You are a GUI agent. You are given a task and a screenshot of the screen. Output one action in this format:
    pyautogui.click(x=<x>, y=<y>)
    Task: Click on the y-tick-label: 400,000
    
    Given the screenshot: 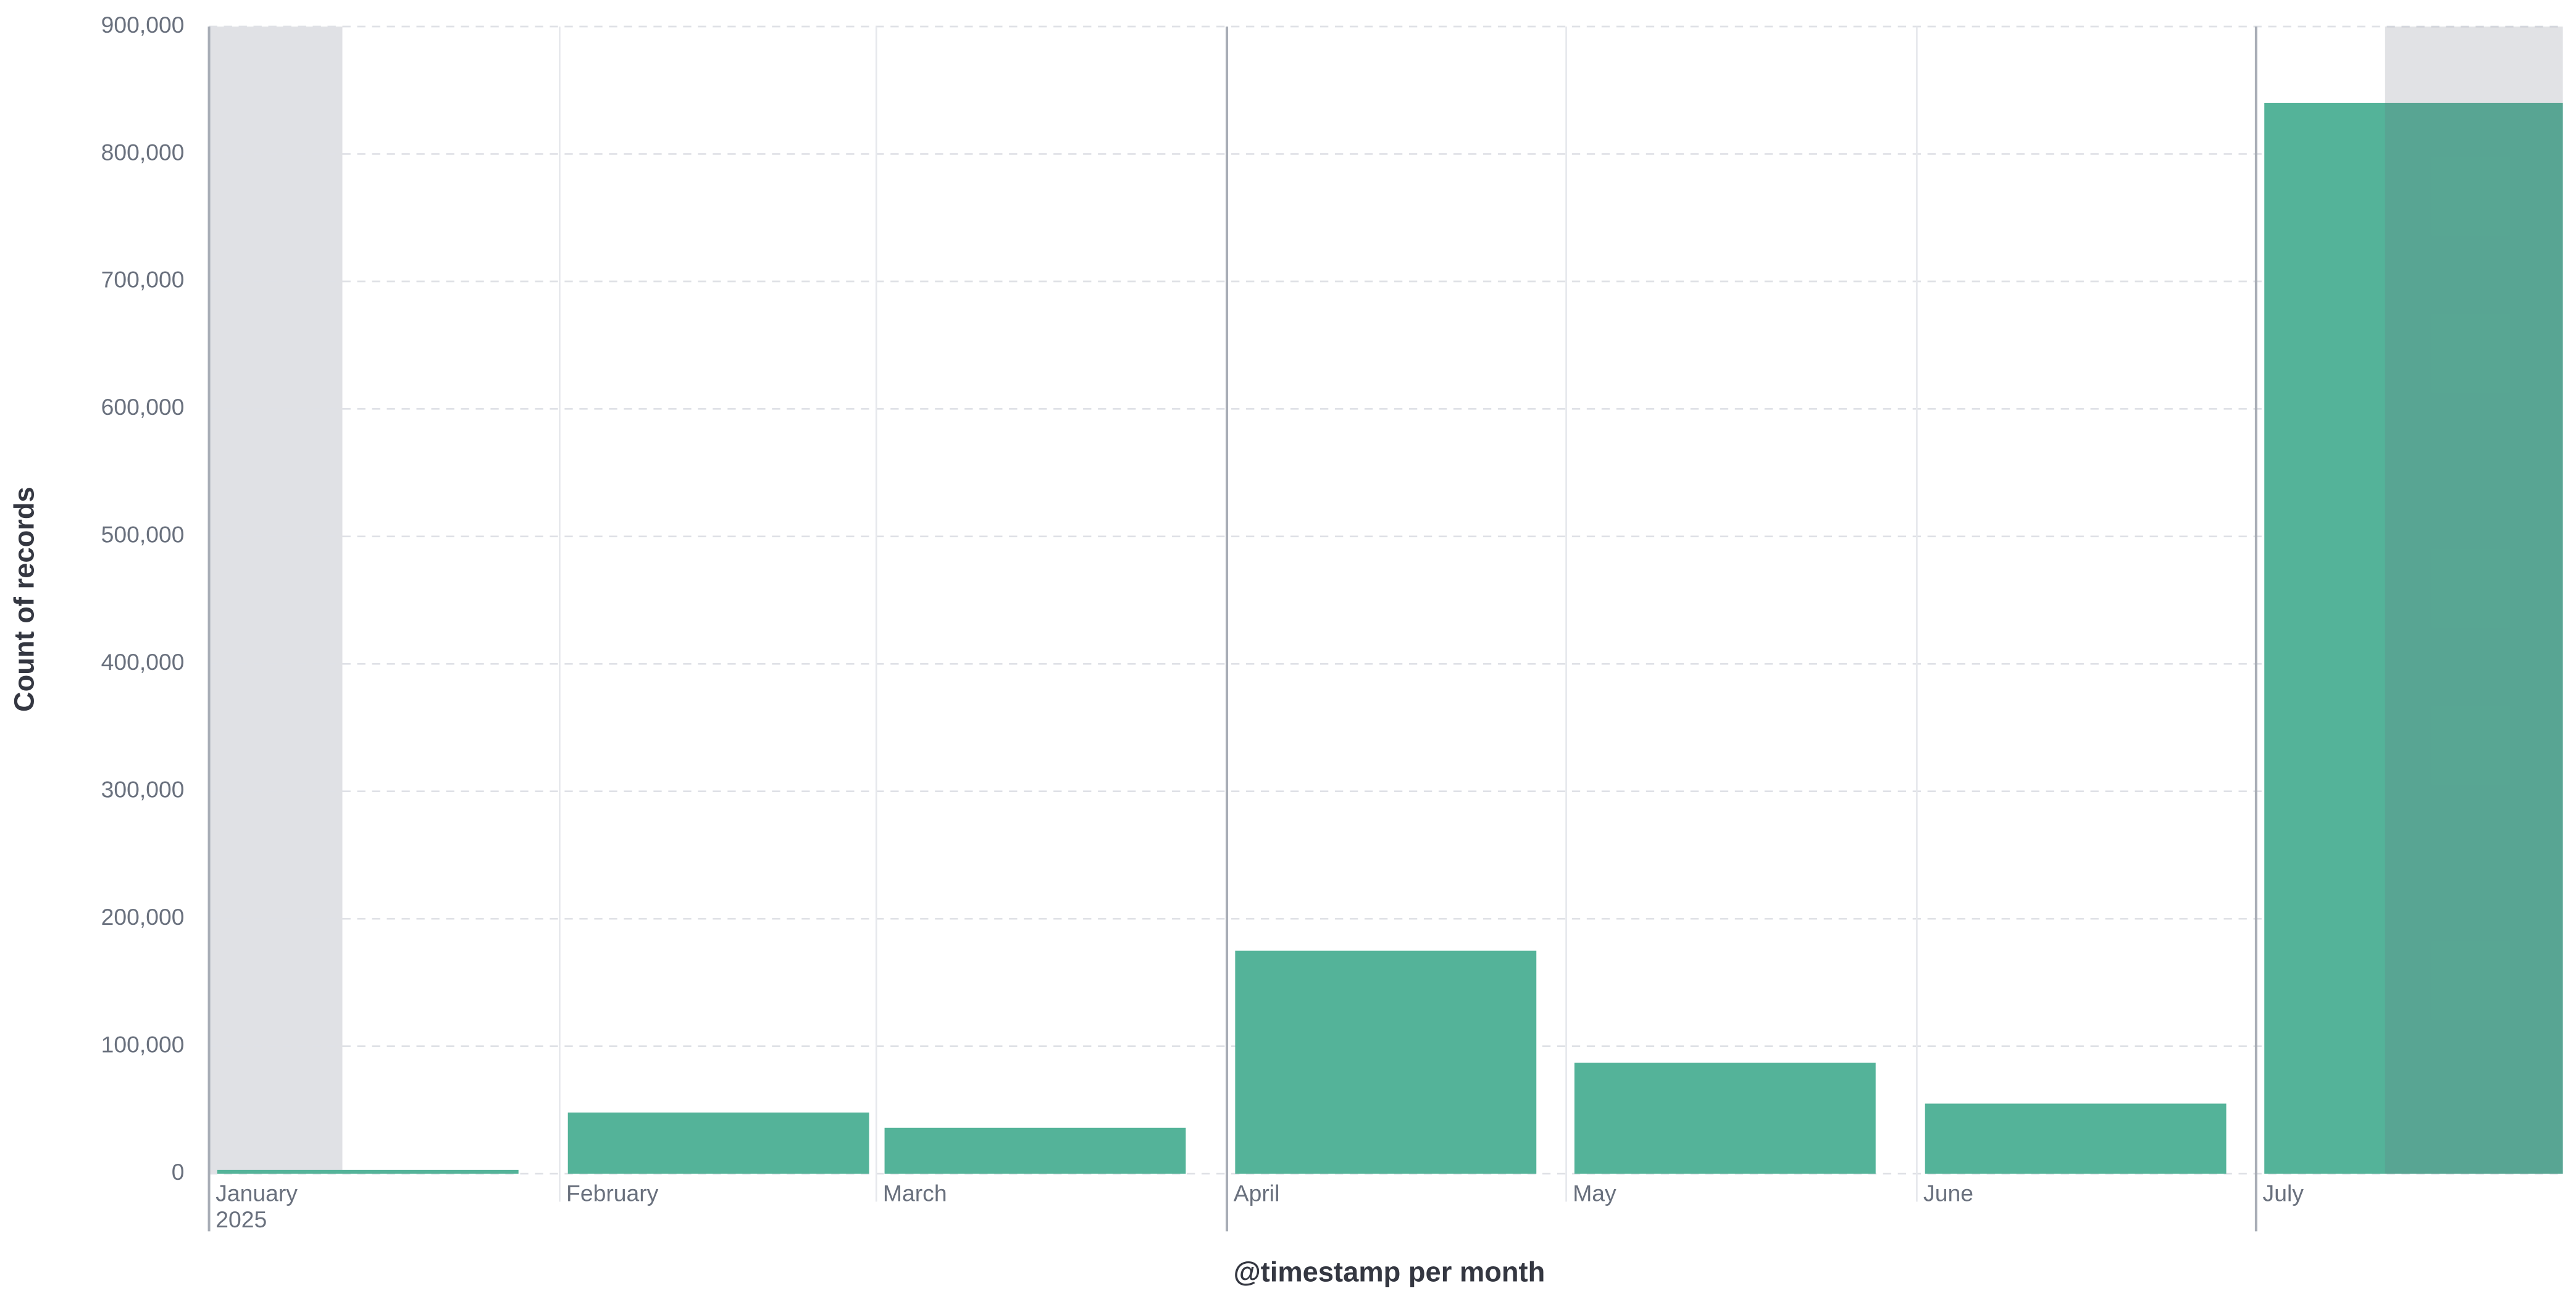 What is the action you would take?
    pyautogui.click(x=143, y=662)
    